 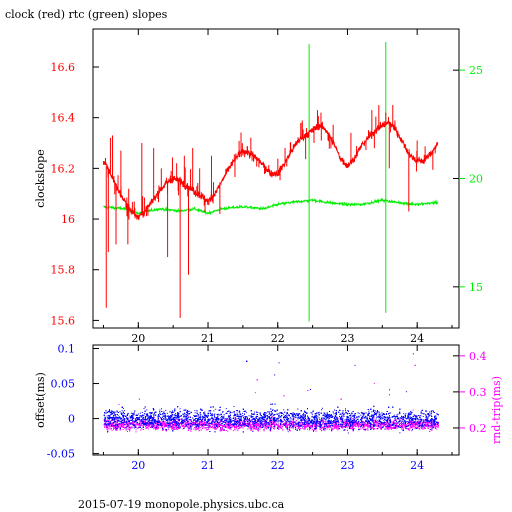 I want to click on y2-tick-label: 0.3, so click(x=478, y=392).